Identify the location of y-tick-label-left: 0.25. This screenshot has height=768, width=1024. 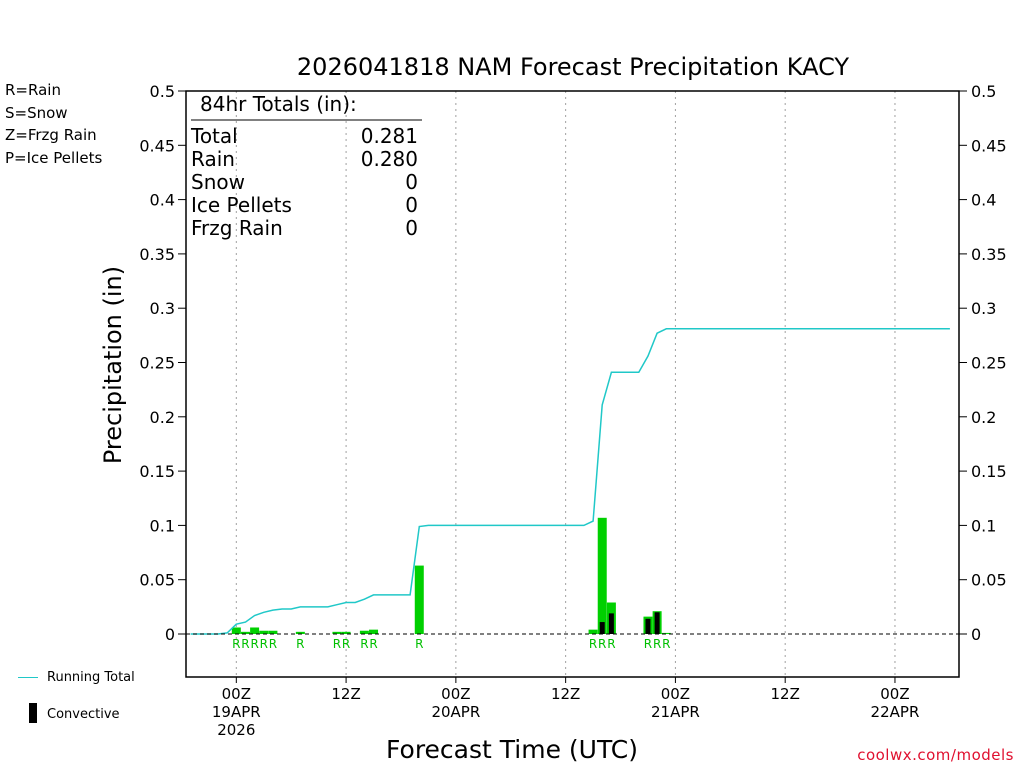
(157, 363).